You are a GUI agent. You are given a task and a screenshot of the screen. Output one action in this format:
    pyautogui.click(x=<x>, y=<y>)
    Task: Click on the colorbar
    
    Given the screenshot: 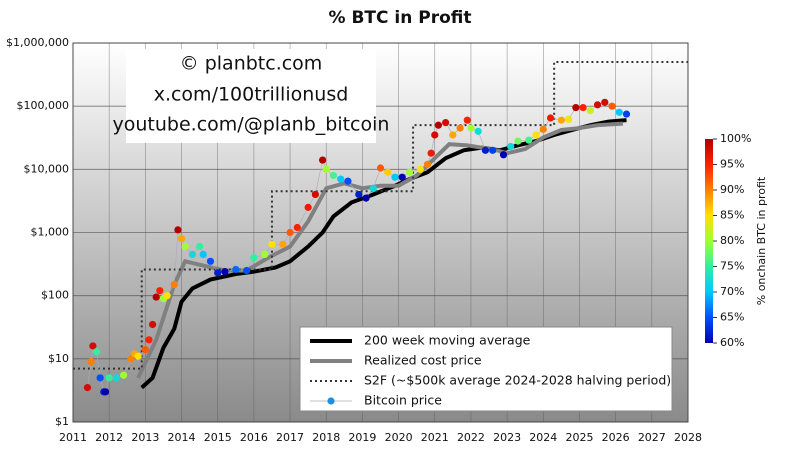 What is the action you would take?
    pyautogui.click(x=709, y=241)
    